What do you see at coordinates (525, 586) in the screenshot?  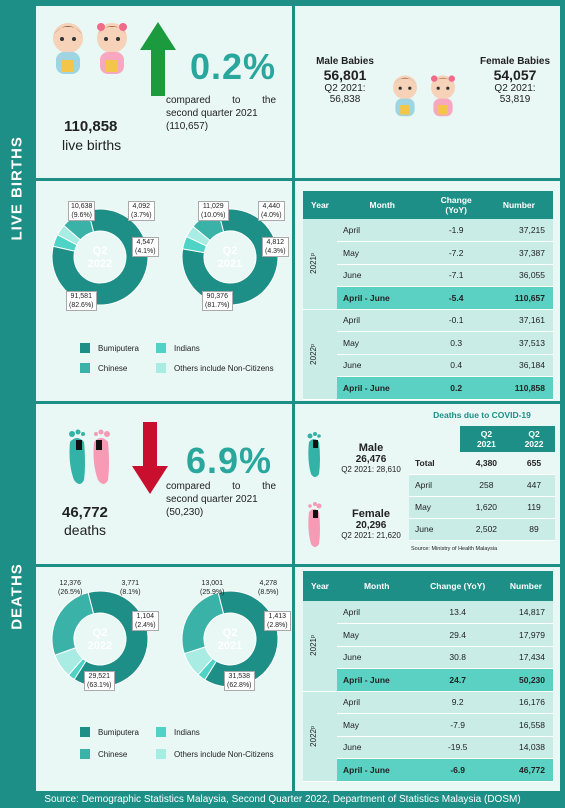 I see `deaths-table-header-cell: Number` at bounding box center [525, 586].